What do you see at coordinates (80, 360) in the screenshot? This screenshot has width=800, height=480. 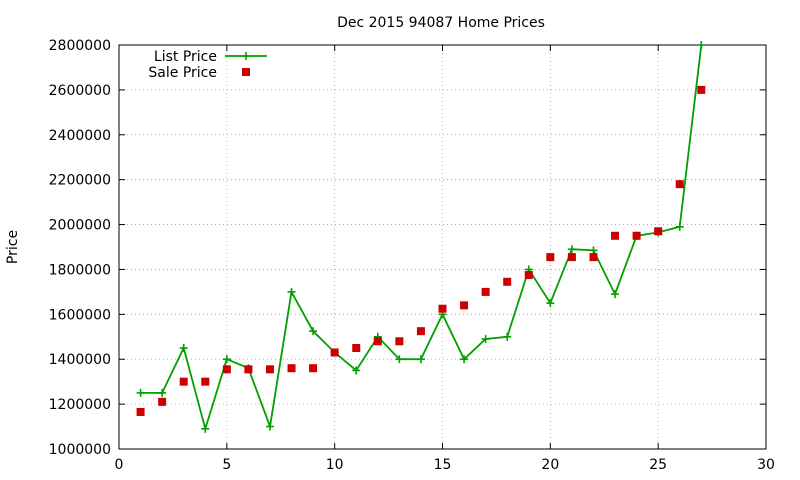 I see `y-tick-label: 1400000` at bounding box center [80, 360].